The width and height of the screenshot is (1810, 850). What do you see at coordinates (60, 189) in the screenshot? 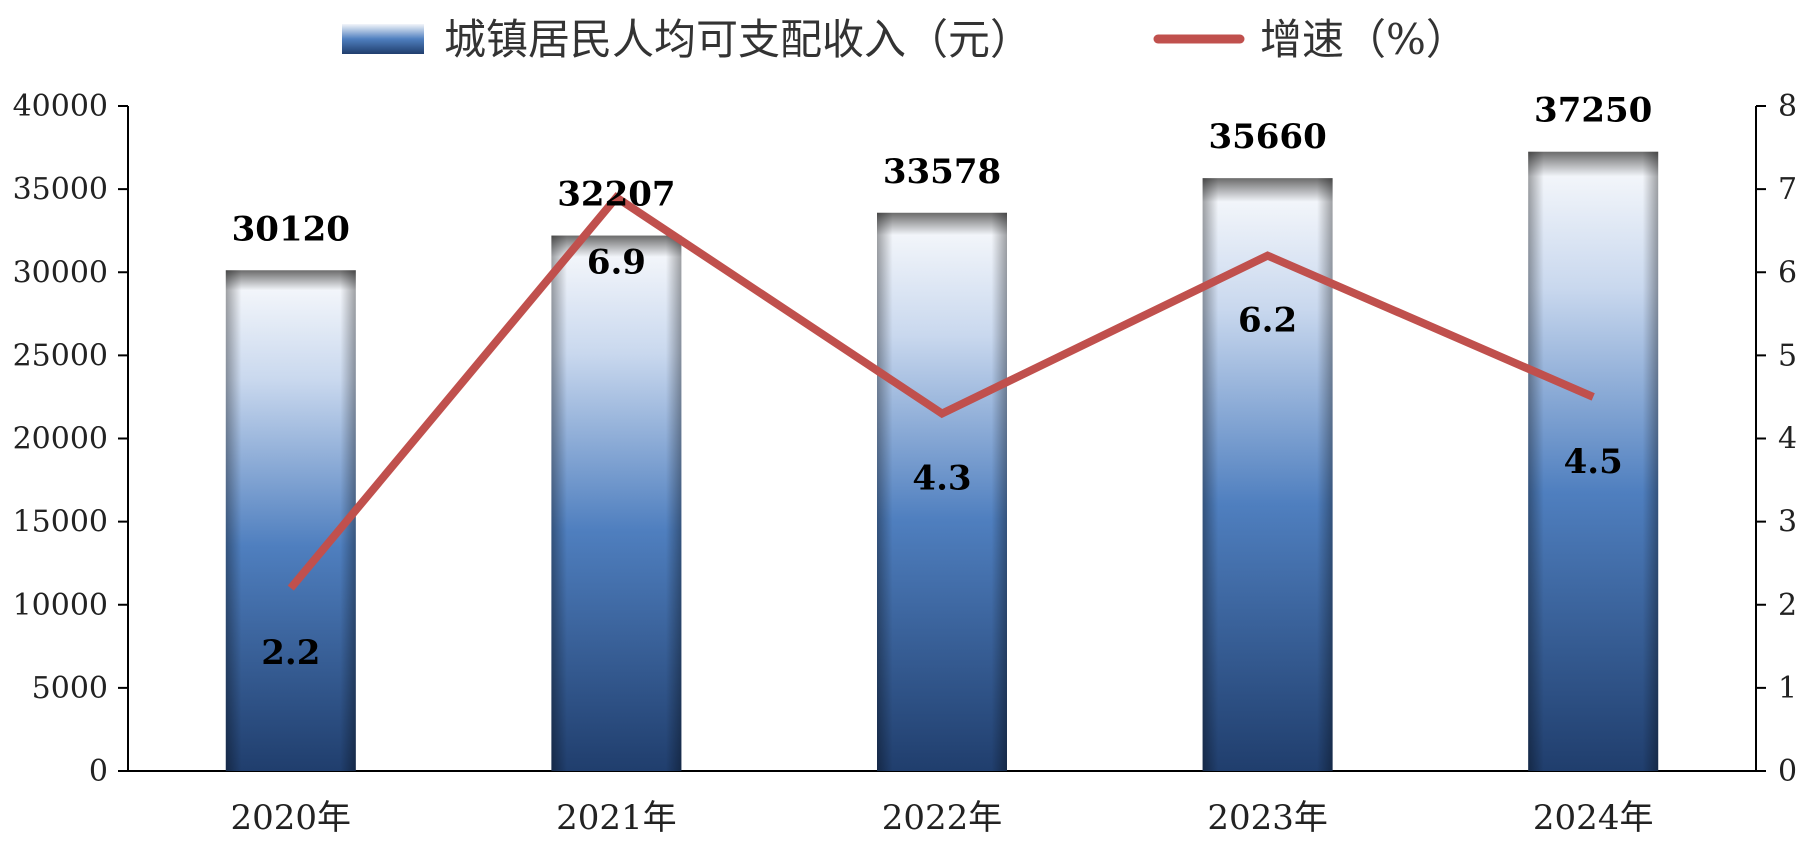
I see `left-tick-label: 35000` at bounding box center [60, 189].